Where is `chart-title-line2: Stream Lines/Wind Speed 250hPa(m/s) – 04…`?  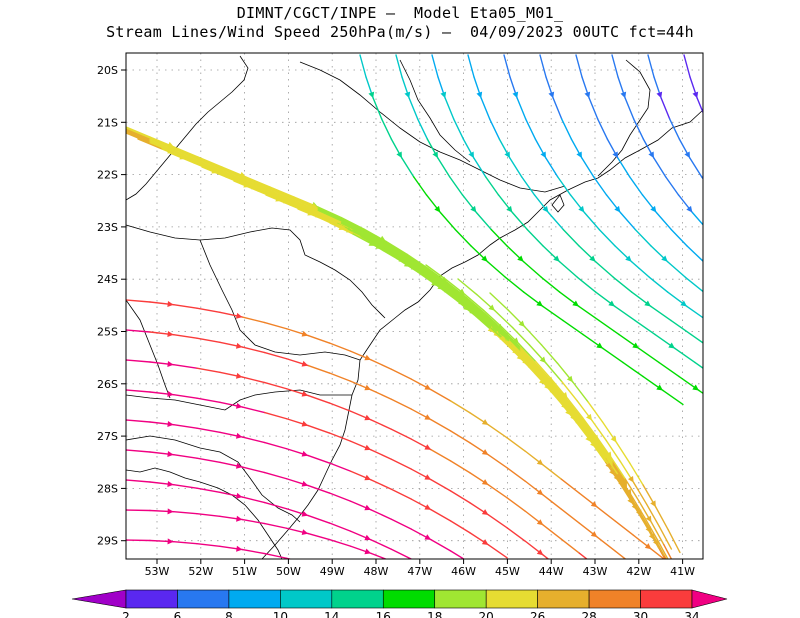
chart-title-line2: Stream Lines/Wind Speed 250hPa(m/s) – 04… is located at coordinates (400, 32).